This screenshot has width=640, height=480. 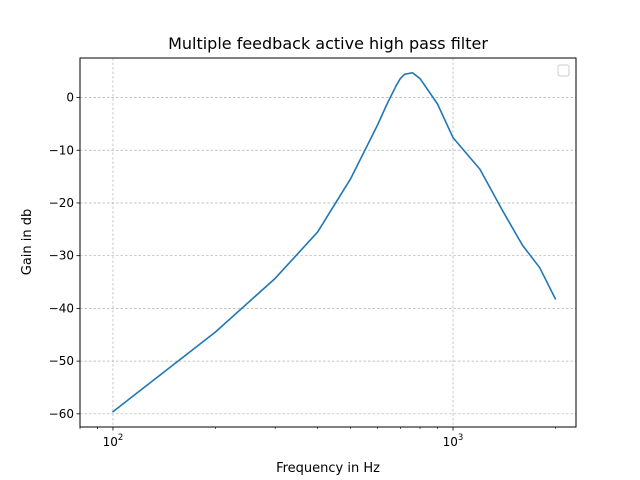 What do you see at coordinates (328, 468) in the screenshot?
I see `x-axis-label: Frequency in Hz` at bounding box center [328, 468].